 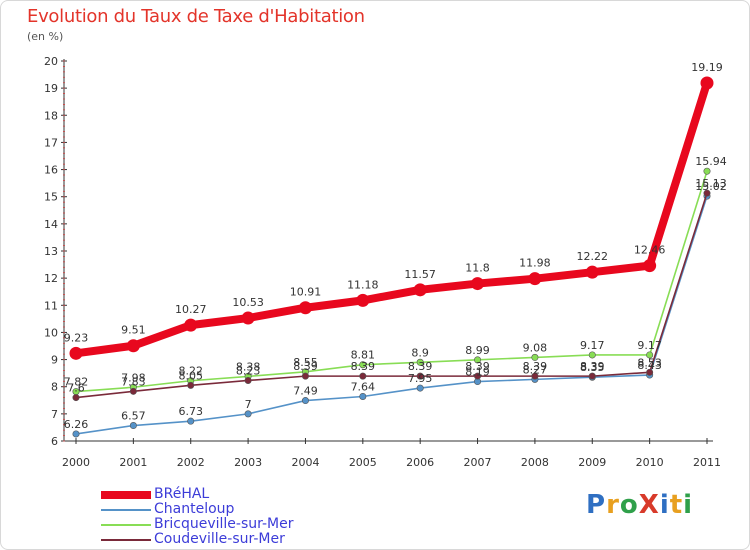 What do you see at coordinates (182, 494) in the screenshot?
I see `legend-label: BRéHAL` at bounding box center [182, 494].